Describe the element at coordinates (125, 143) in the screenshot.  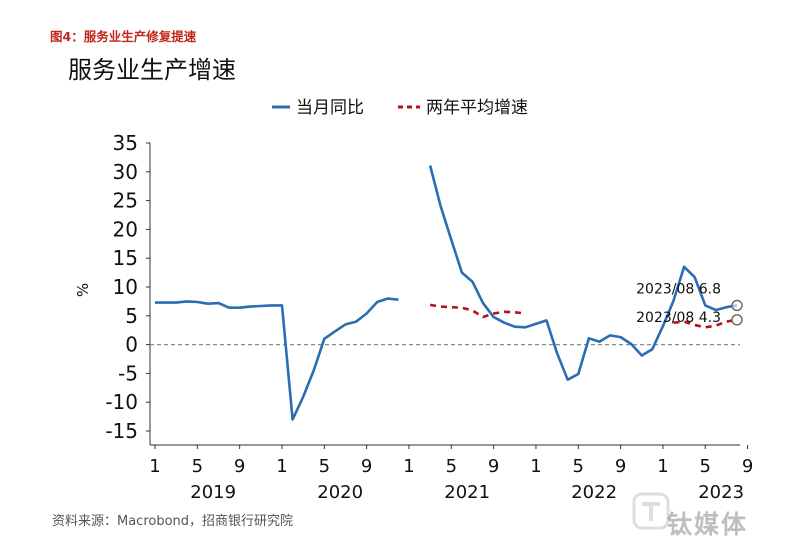
I see `y-tick-label: 35` at that location.